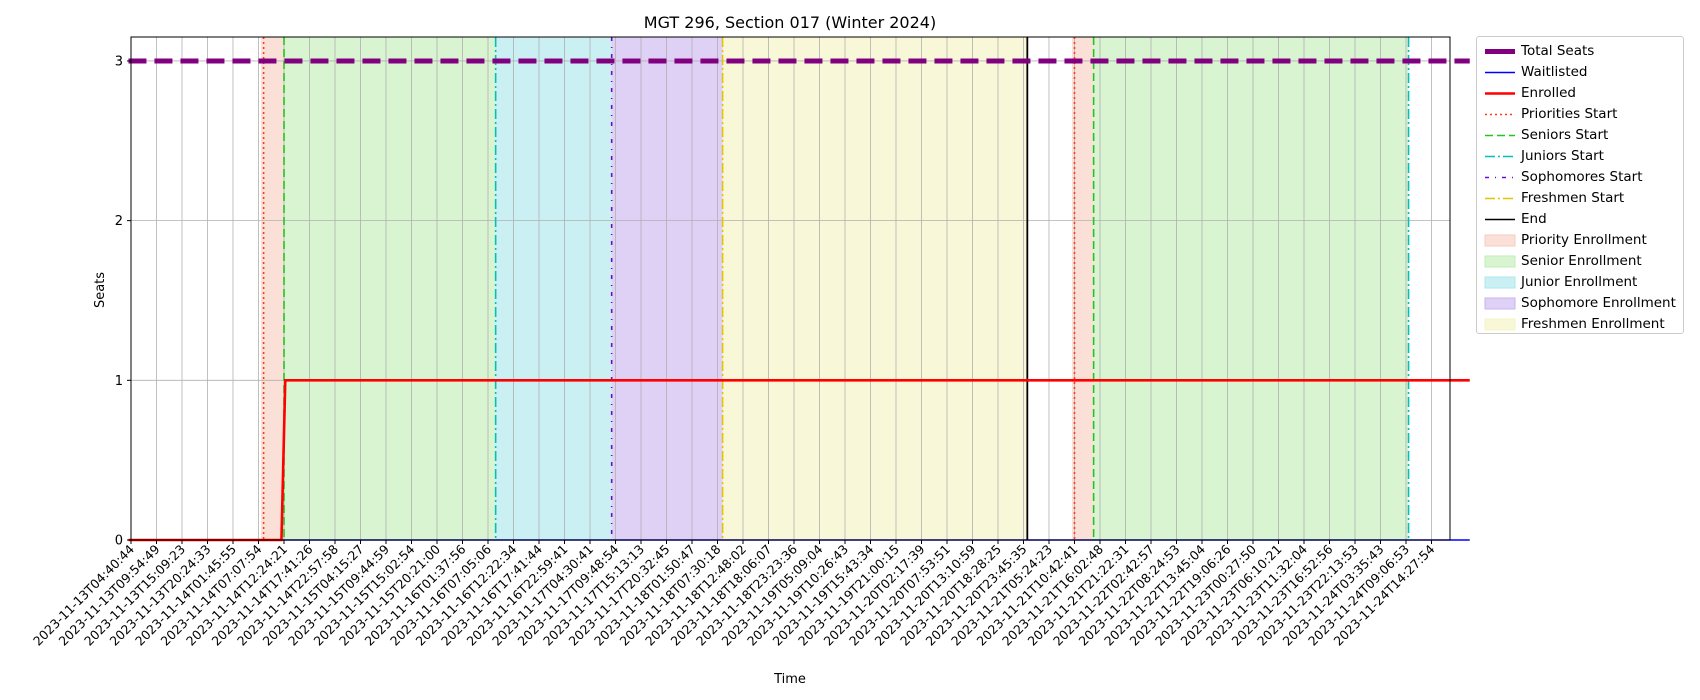 Image resolution: width=1700 pixels, height=700 pixels. Describe the element at coordinates (1593, 324) in the screenshot. I see `legend-label: Freshmen Enrollment` at that location.